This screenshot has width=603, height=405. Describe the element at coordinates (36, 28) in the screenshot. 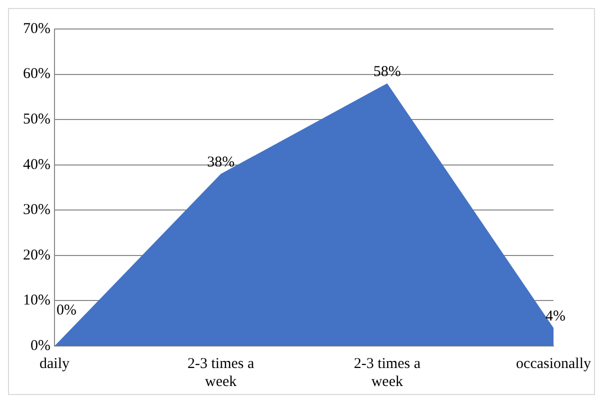

I see `y-tick-label: 70%` at that location.